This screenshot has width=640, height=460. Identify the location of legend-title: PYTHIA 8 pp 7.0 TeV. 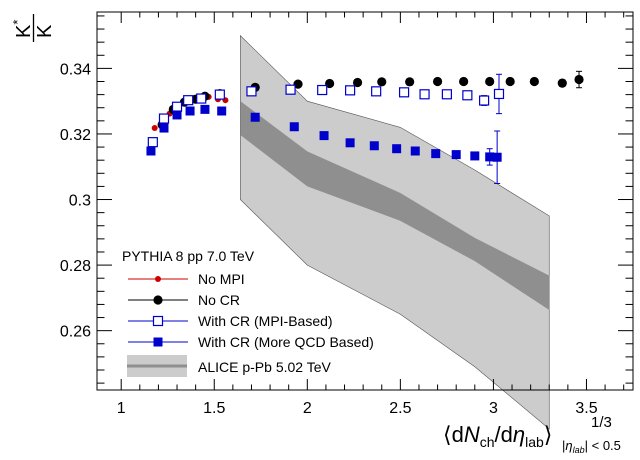
(188, 256).